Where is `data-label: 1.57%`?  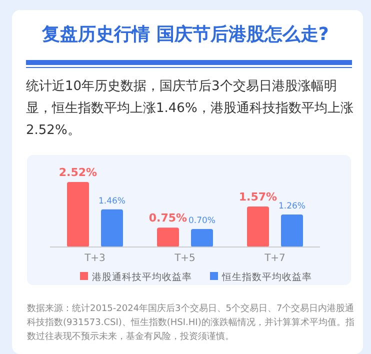
data-label: 1.57% is located at coordinates (258, 197).